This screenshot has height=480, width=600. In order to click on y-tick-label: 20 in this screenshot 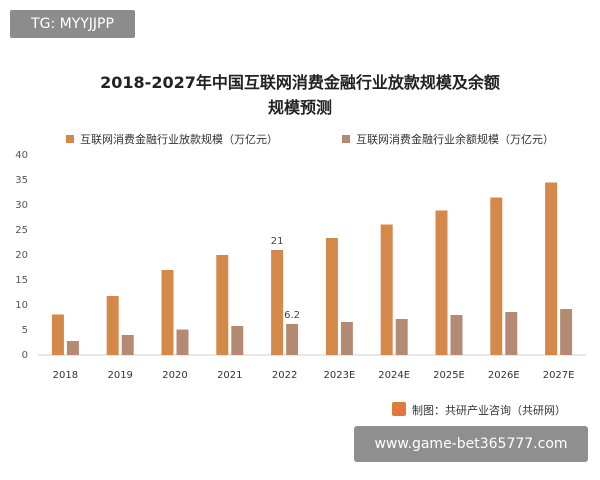, I will do `click(21, 255)`.